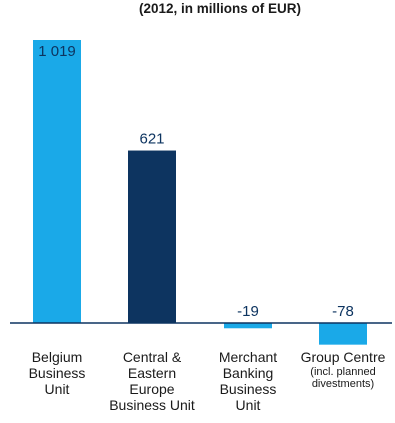 This screenshot has width=395, height=423. What do you see at coordinates (343, 311) in the screenshot?
I see `value-label-4: -78` at bounding box center [343, 311].